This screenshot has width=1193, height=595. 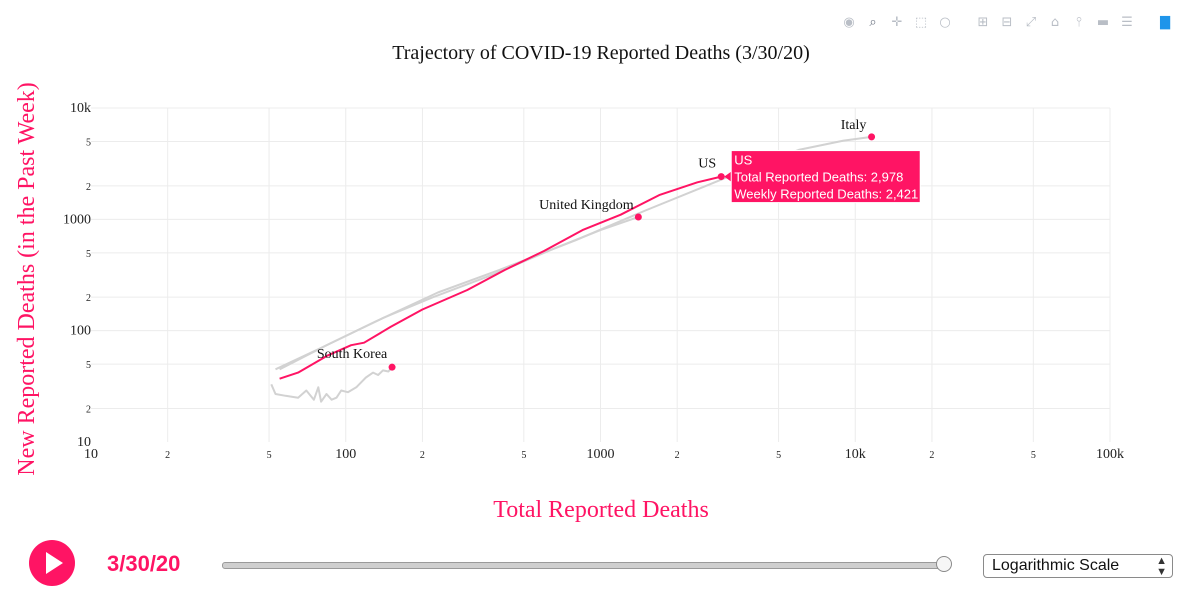 I want to click on y-tick-label: 10k, so click(x=80, y=108).